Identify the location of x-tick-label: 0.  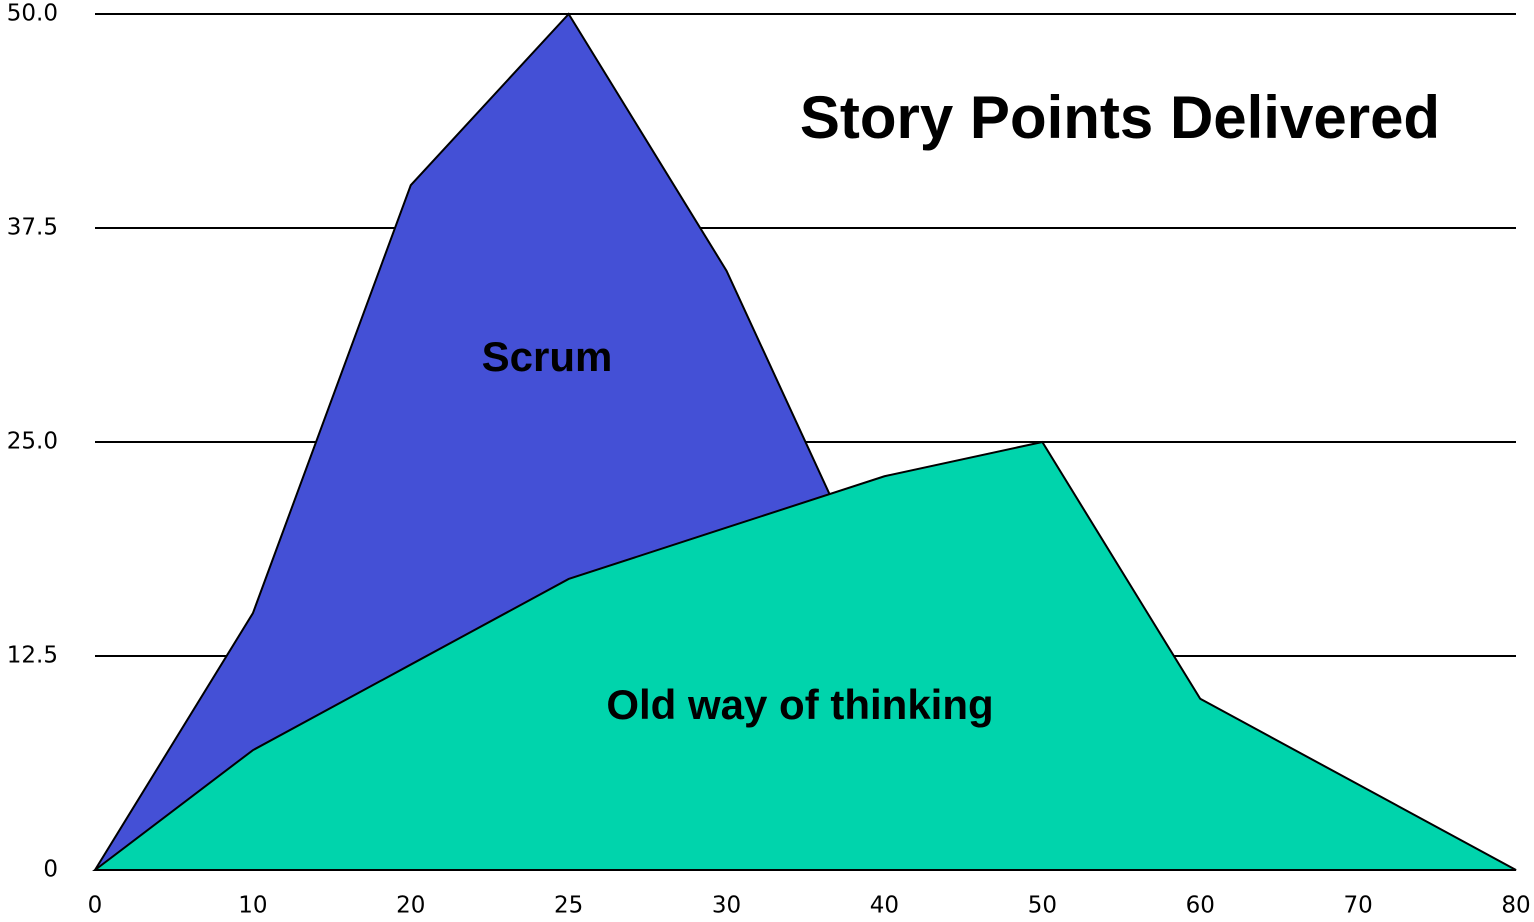
(95, 906).